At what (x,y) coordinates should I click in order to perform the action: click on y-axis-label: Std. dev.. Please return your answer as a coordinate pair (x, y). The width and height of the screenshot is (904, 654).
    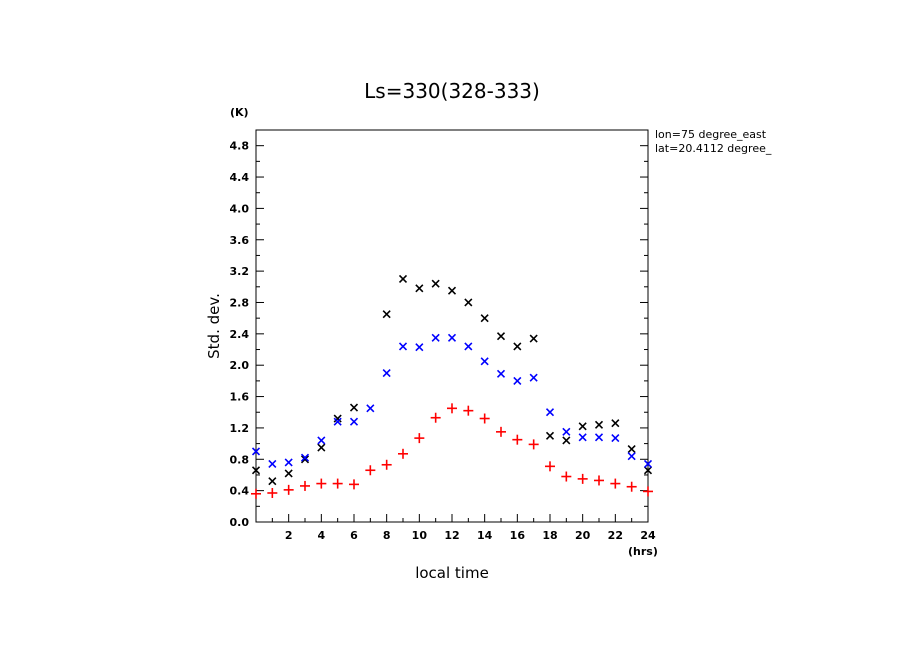
    Looking at the image, I should click on (214, 326).